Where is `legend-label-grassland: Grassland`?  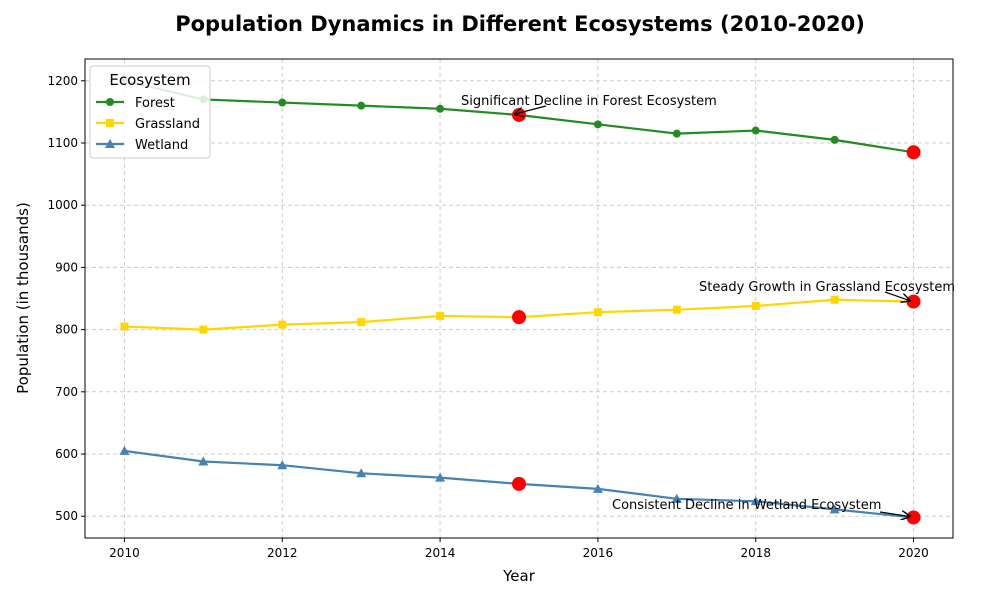
legend-label-grassland: Grassland is located at coordinates (167, 124).